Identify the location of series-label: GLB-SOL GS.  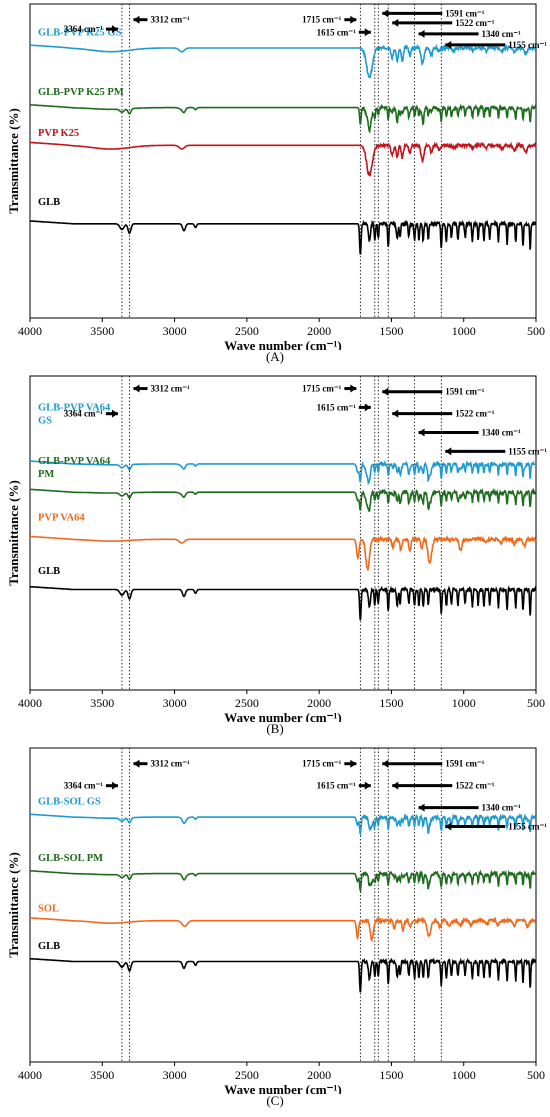
(69, 802).